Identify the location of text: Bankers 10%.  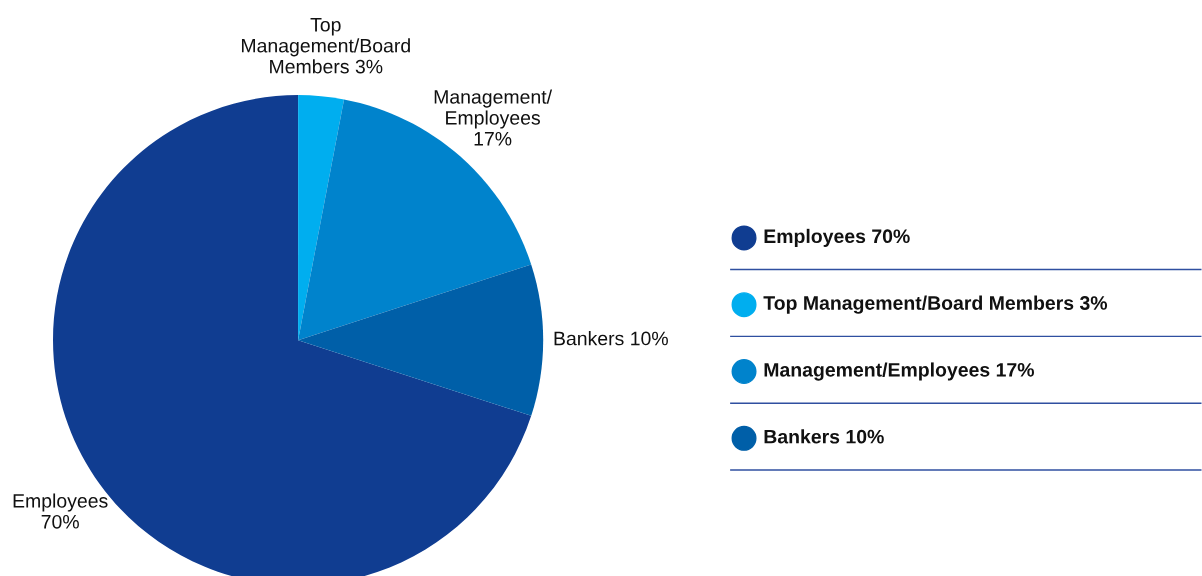
(611, 338).